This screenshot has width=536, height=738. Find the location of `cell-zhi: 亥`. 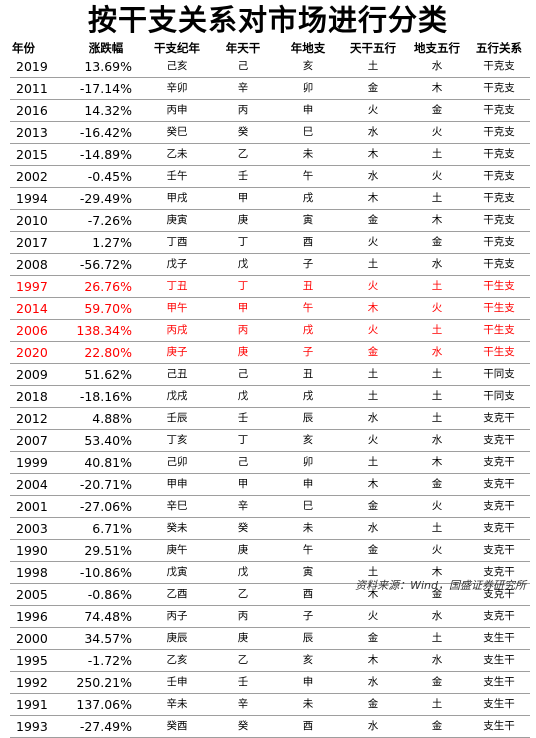

cell-zhi: 亥 is located at coordinates (308, 440).